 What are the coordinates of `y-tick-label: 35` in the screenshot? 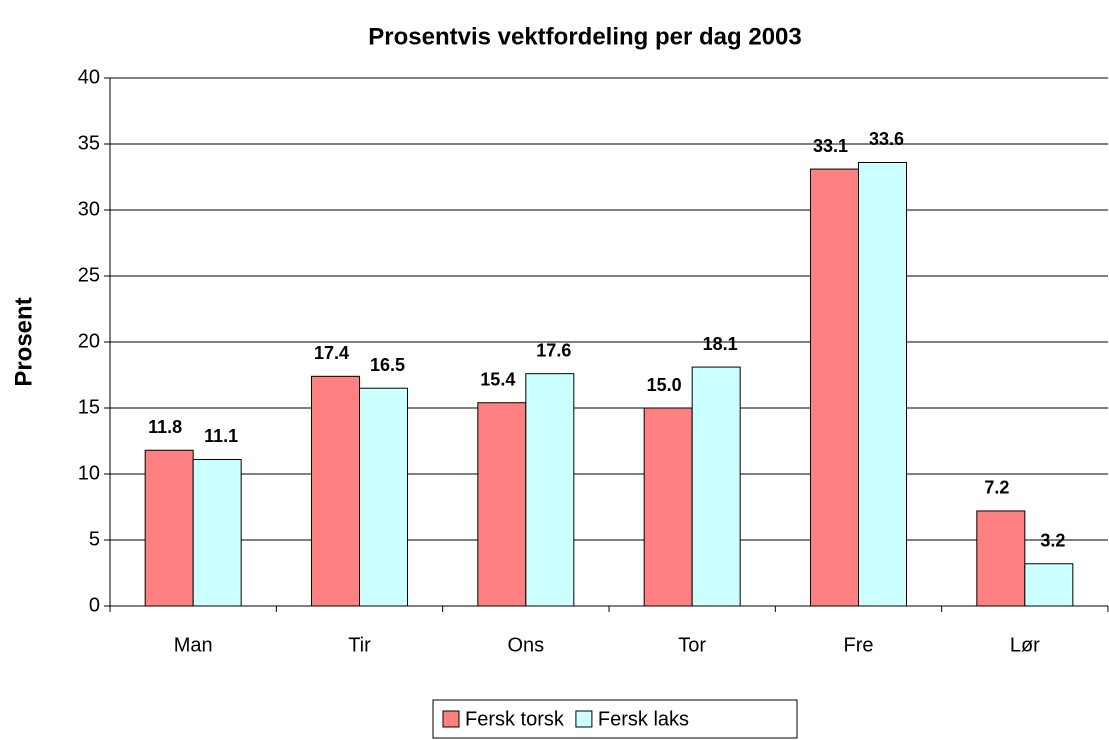 It's located at (89, 143).